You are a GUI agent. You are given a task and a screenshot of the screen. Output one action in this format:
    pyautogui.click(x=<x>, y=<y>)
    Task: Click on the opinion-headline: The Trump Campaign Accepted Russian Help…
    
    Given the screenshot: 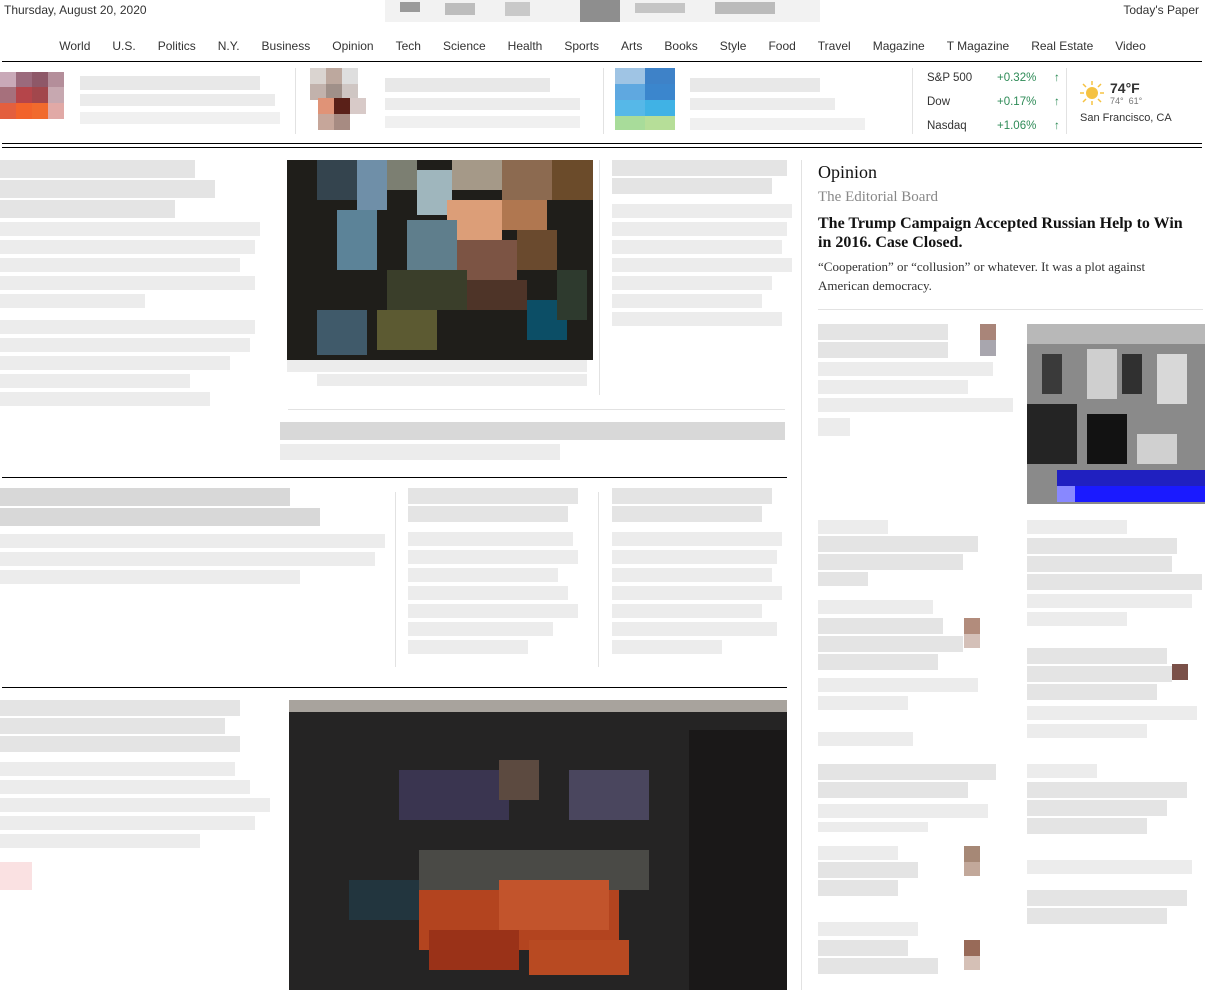 What is the action you would take?
    pyautogui.click(x=1000, y=233)
    